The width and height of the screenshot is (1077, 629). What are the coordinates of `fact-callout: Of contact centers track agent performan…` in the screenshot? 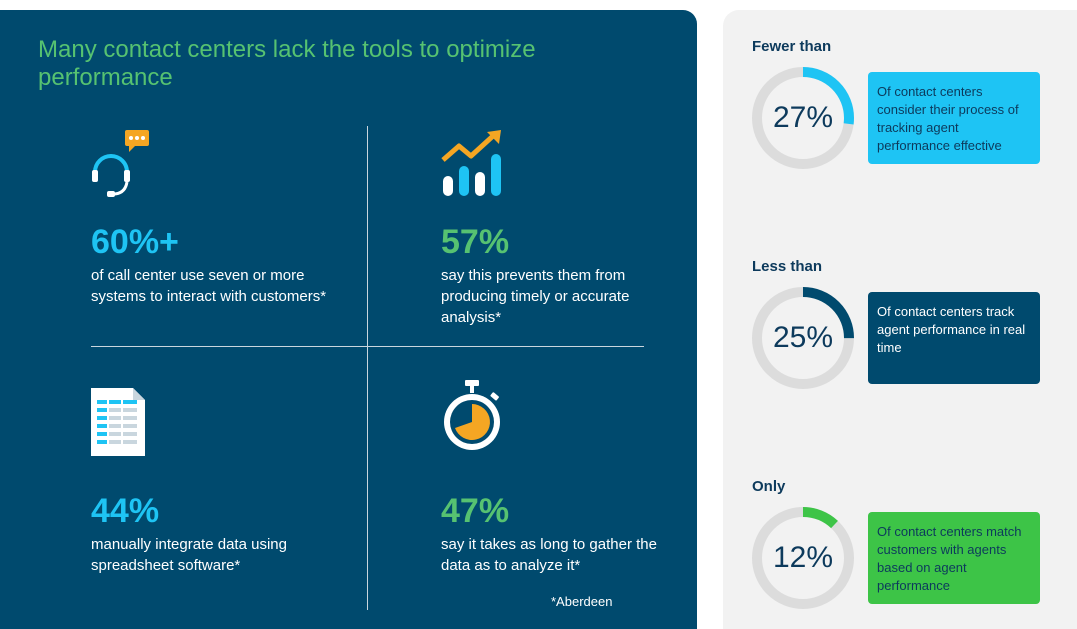 It's located at (954, 338).